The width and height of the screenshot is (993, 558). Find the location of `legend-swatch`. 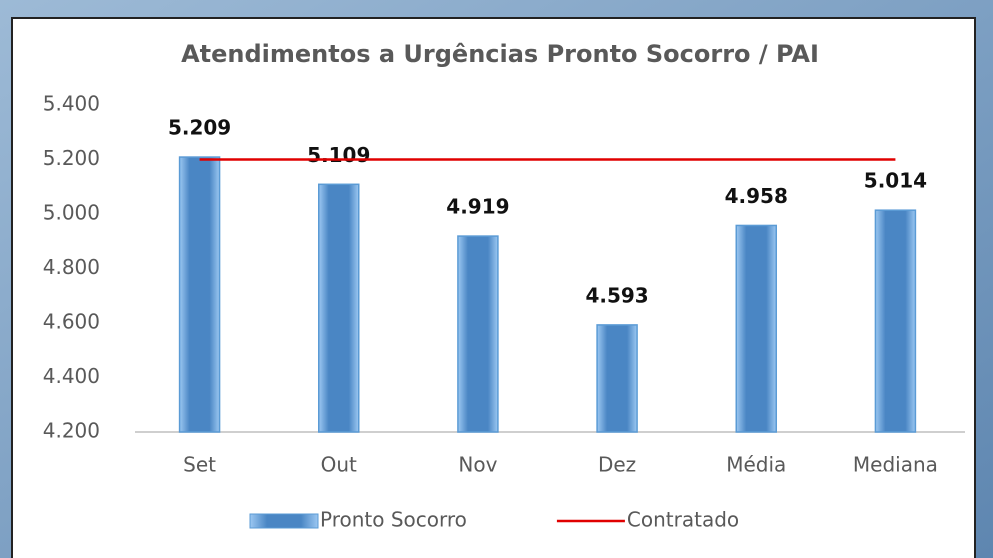

legend-swatch is located at coordinates (284, 521).